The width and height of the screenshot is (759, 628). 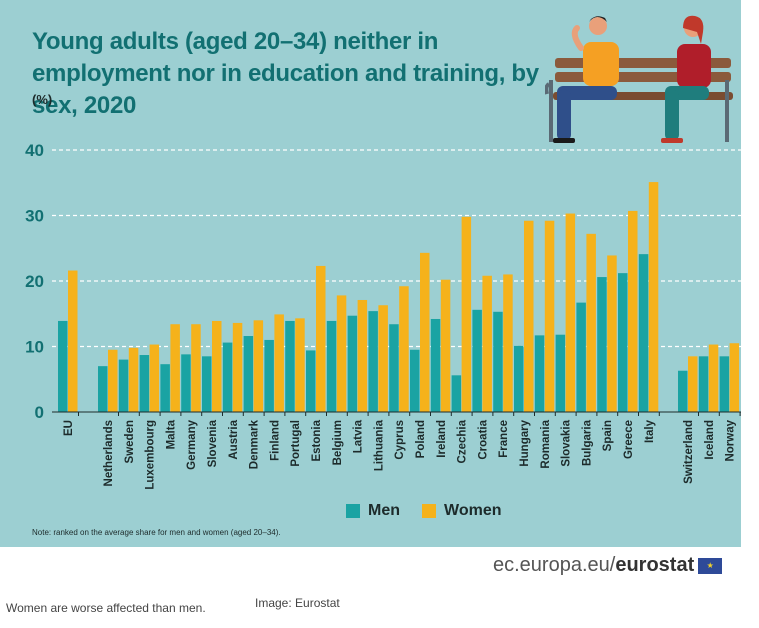 I want to click on bar-men-portugal, so click(x=290, y=366).